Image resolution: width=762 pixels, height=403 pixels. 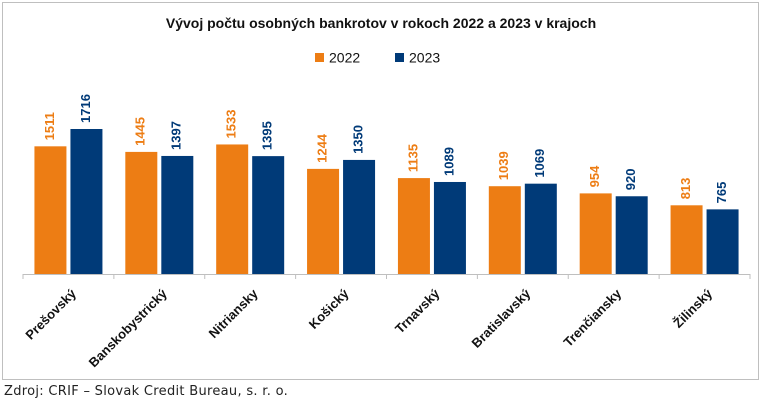 I want to click on data-label-2022-Bratislavský: 1039, so click(x=503, y=165).